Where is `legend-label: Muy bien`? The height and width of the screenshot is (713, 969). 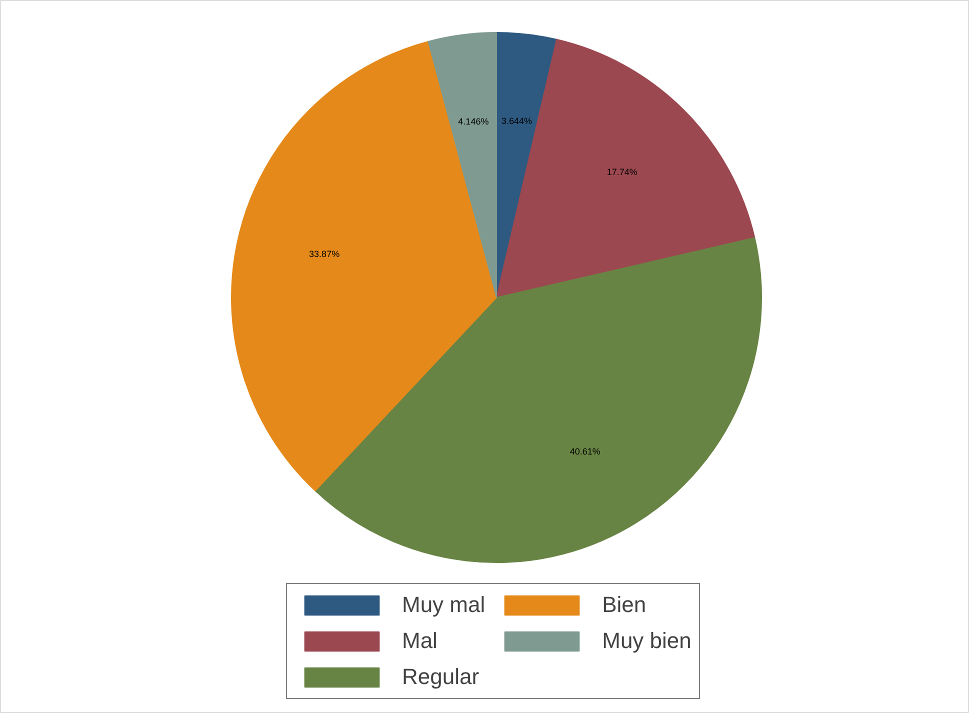
legend-label: Muy bien is located at coordinates (647, 641).